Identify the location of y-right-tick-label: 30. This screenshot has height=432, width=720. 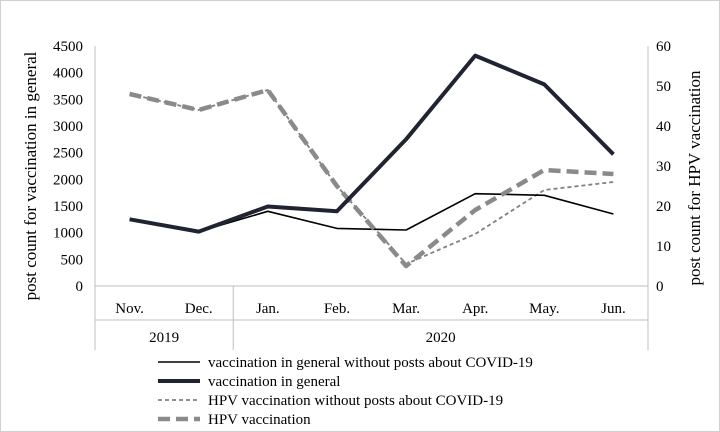
(663, 167).